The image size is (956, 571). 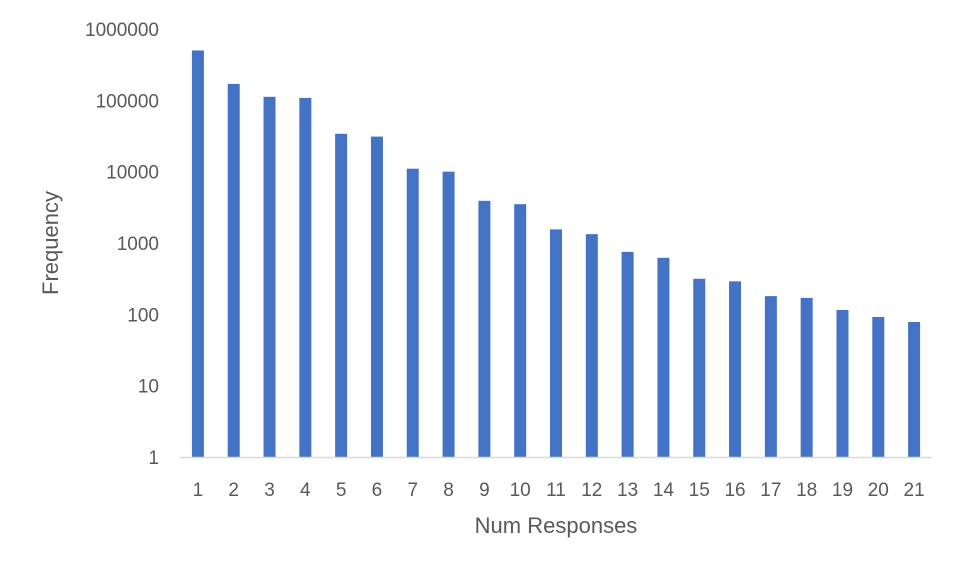 I want to click on y-tick-labels: 1 10 100 1000 10000 100000 1000000, so click(x=122, y=244).